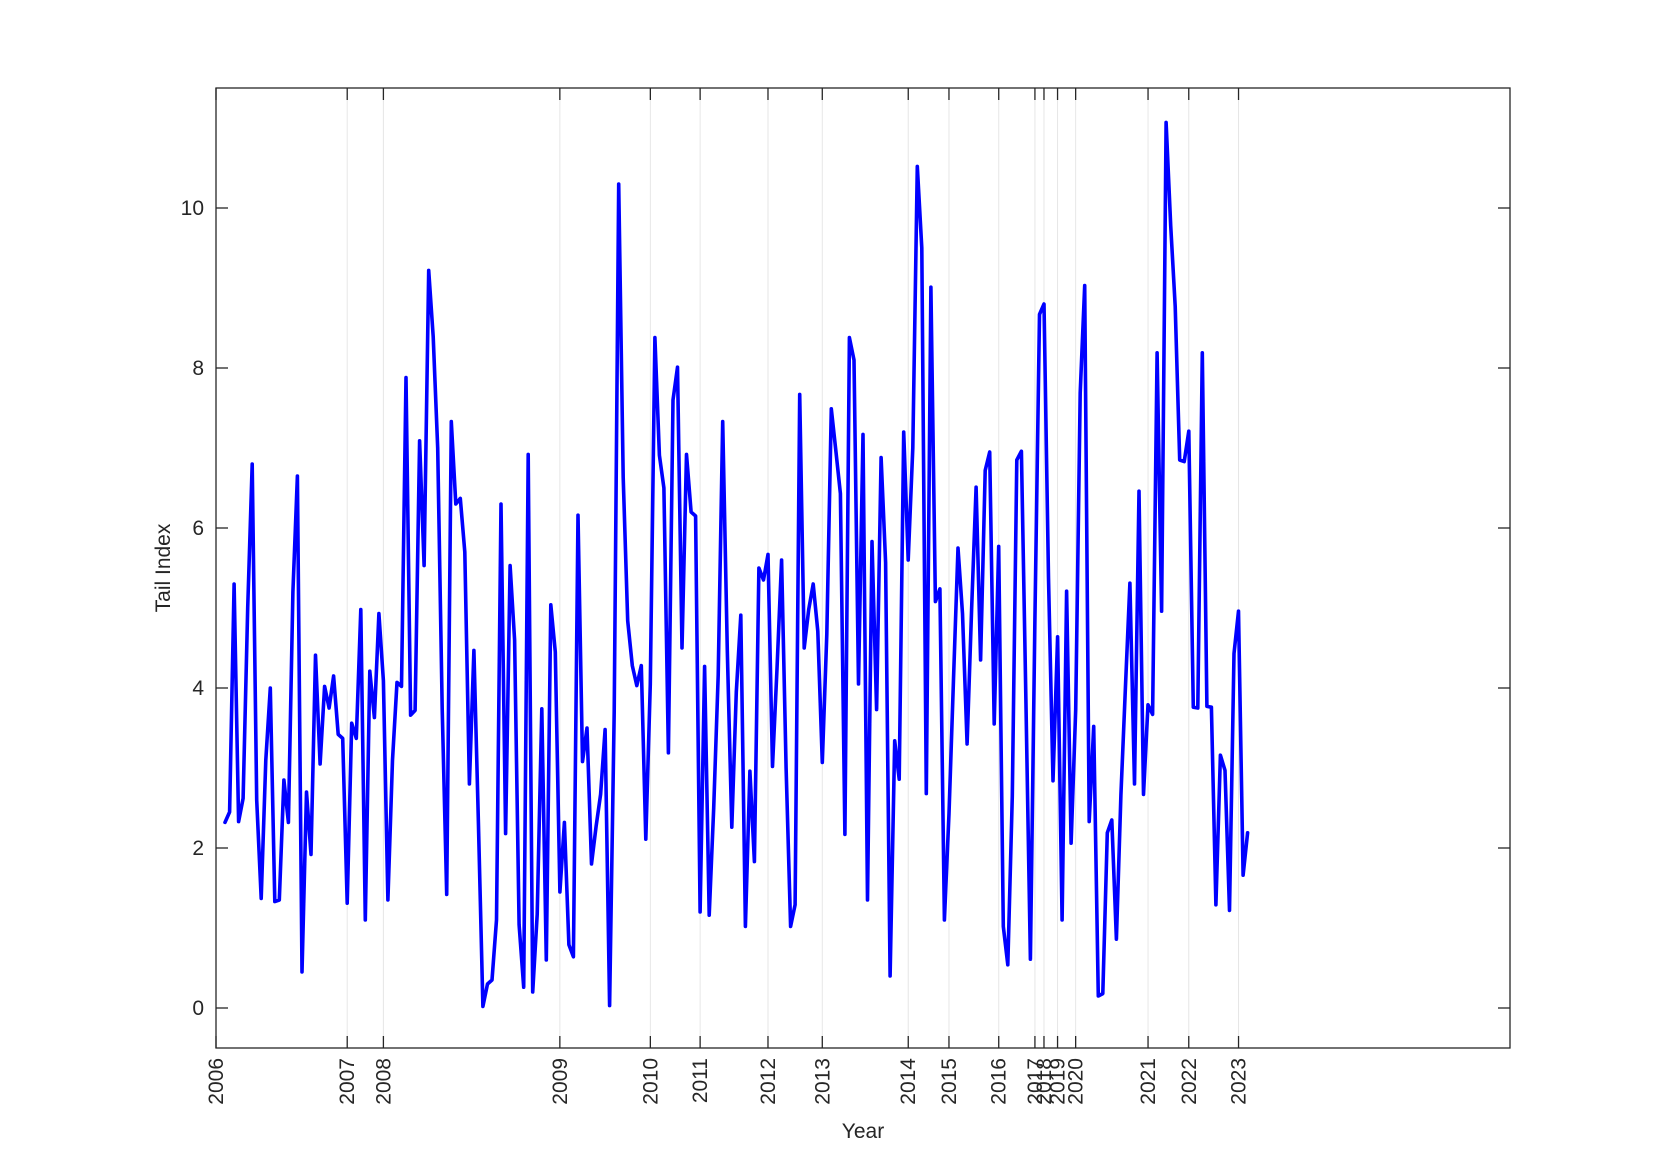 Image resolution: width=1661 pixels, height=1174 pixels. What do you see at coordinates (1189, 1081) in the screenshot?
I see `x-tick-label: 2022` at bounding box center [1189, 1081].